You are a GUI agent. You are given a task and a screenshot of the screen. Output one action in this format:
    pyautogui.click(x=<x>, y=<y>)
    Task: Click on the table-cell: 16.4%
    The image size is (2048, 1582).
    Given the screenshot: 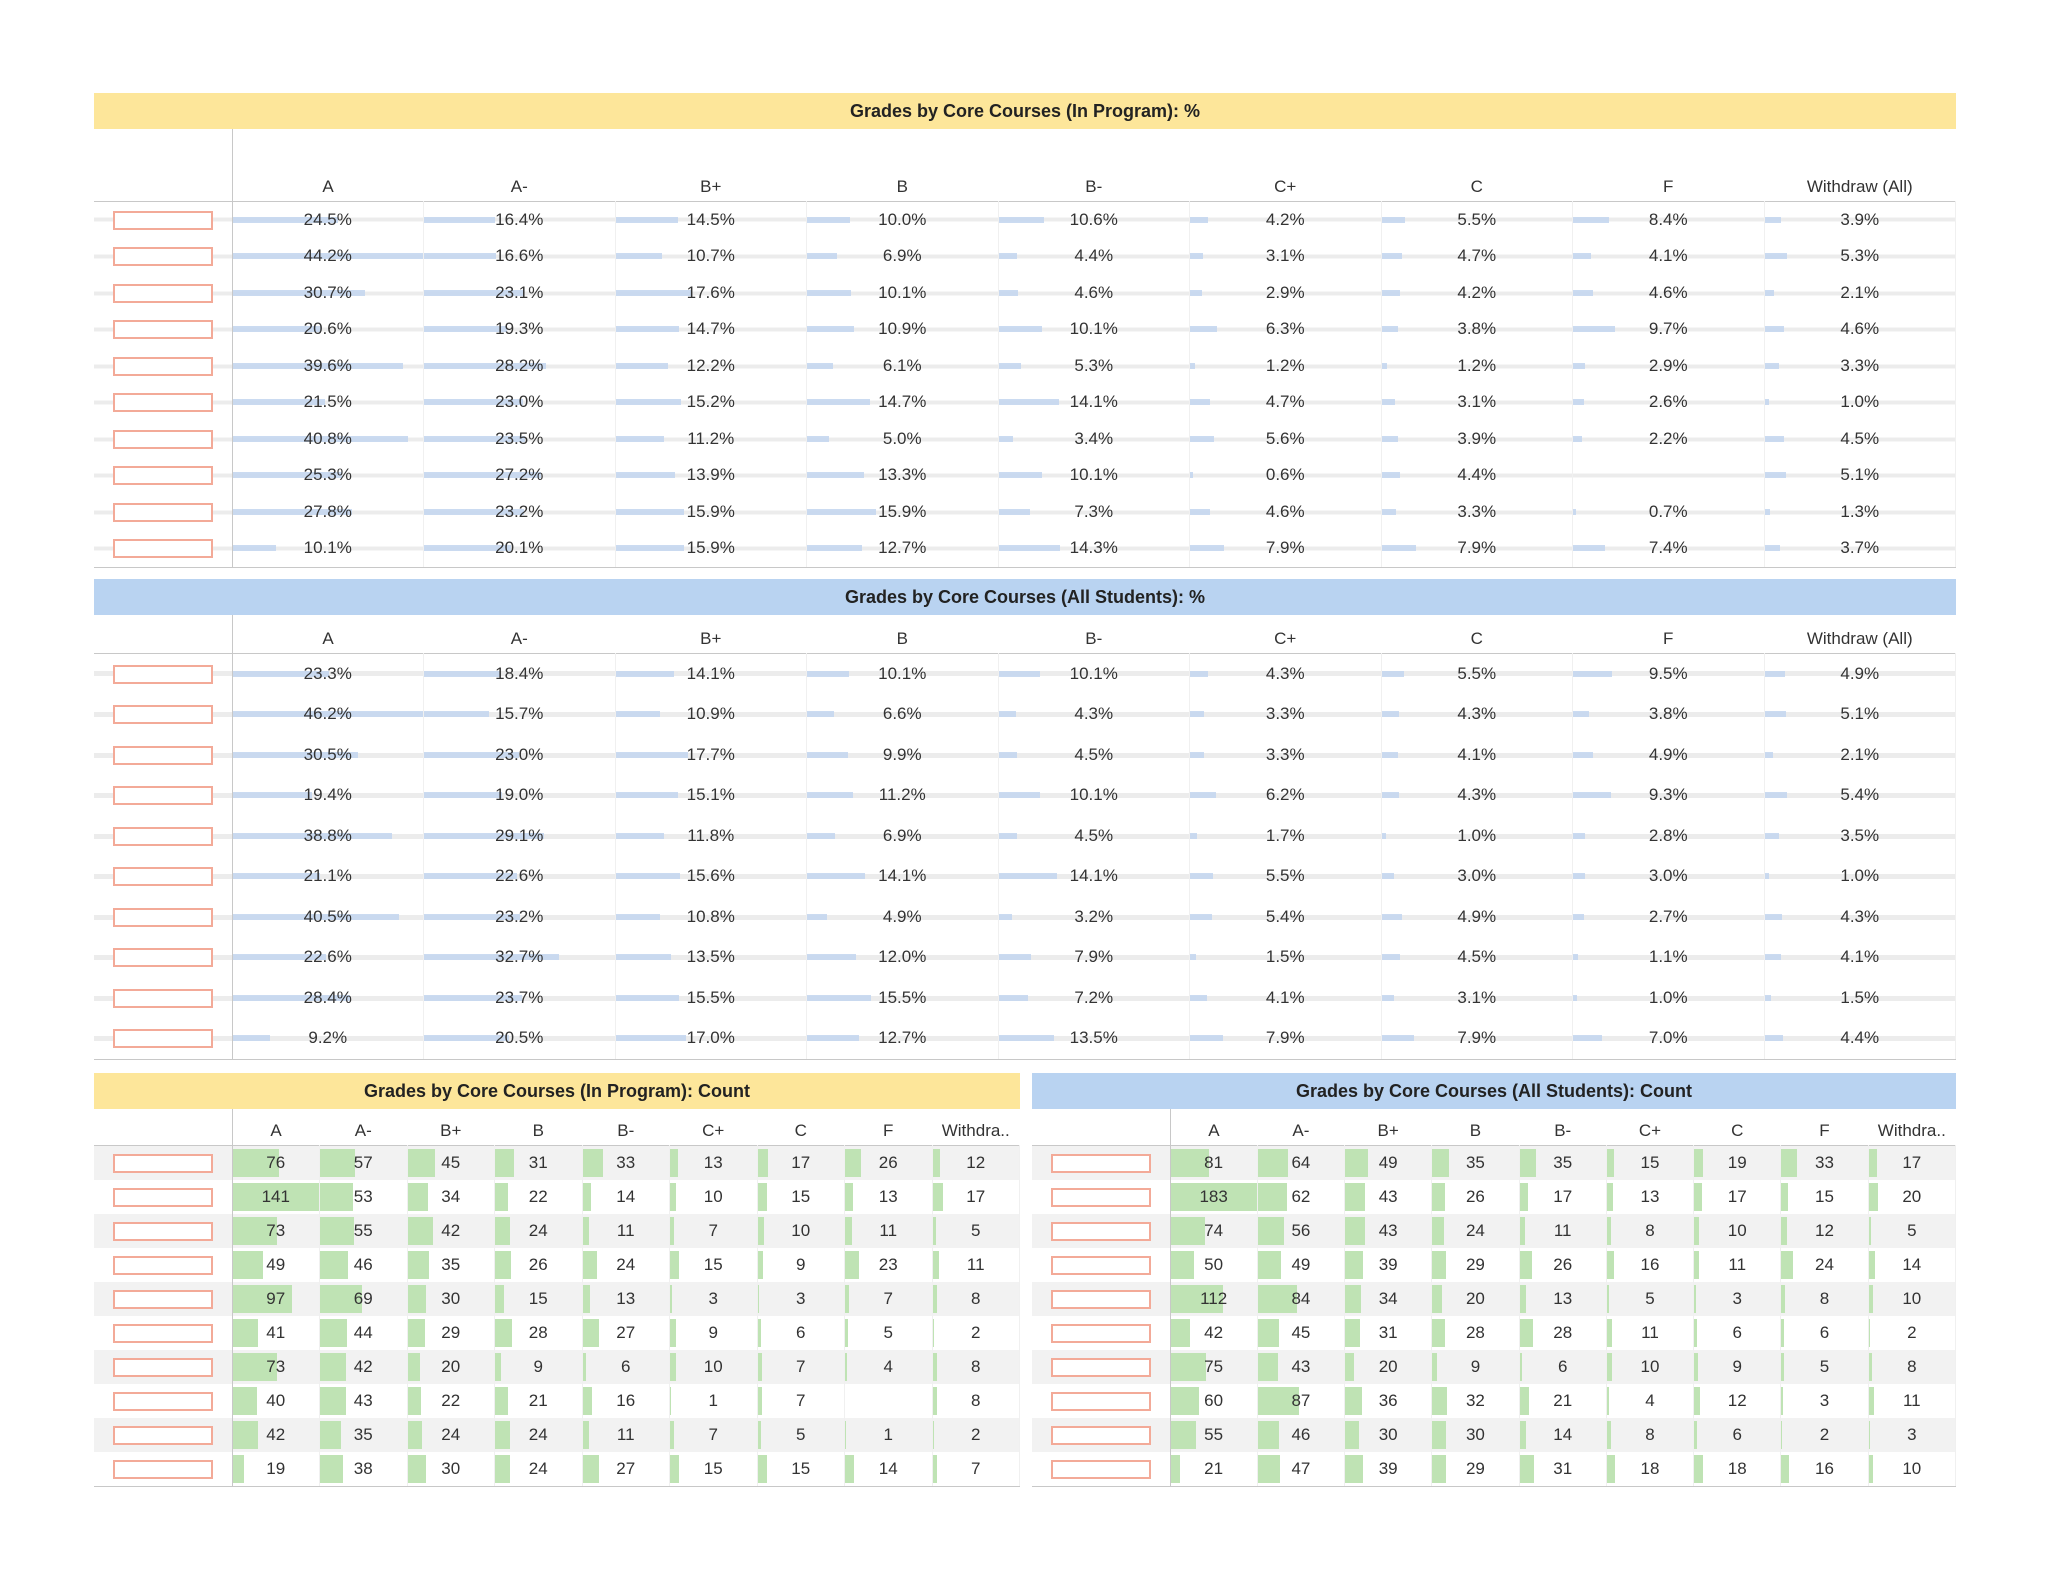 What is the action you would take?
    pyautogui.click(x=519, y=219)
    